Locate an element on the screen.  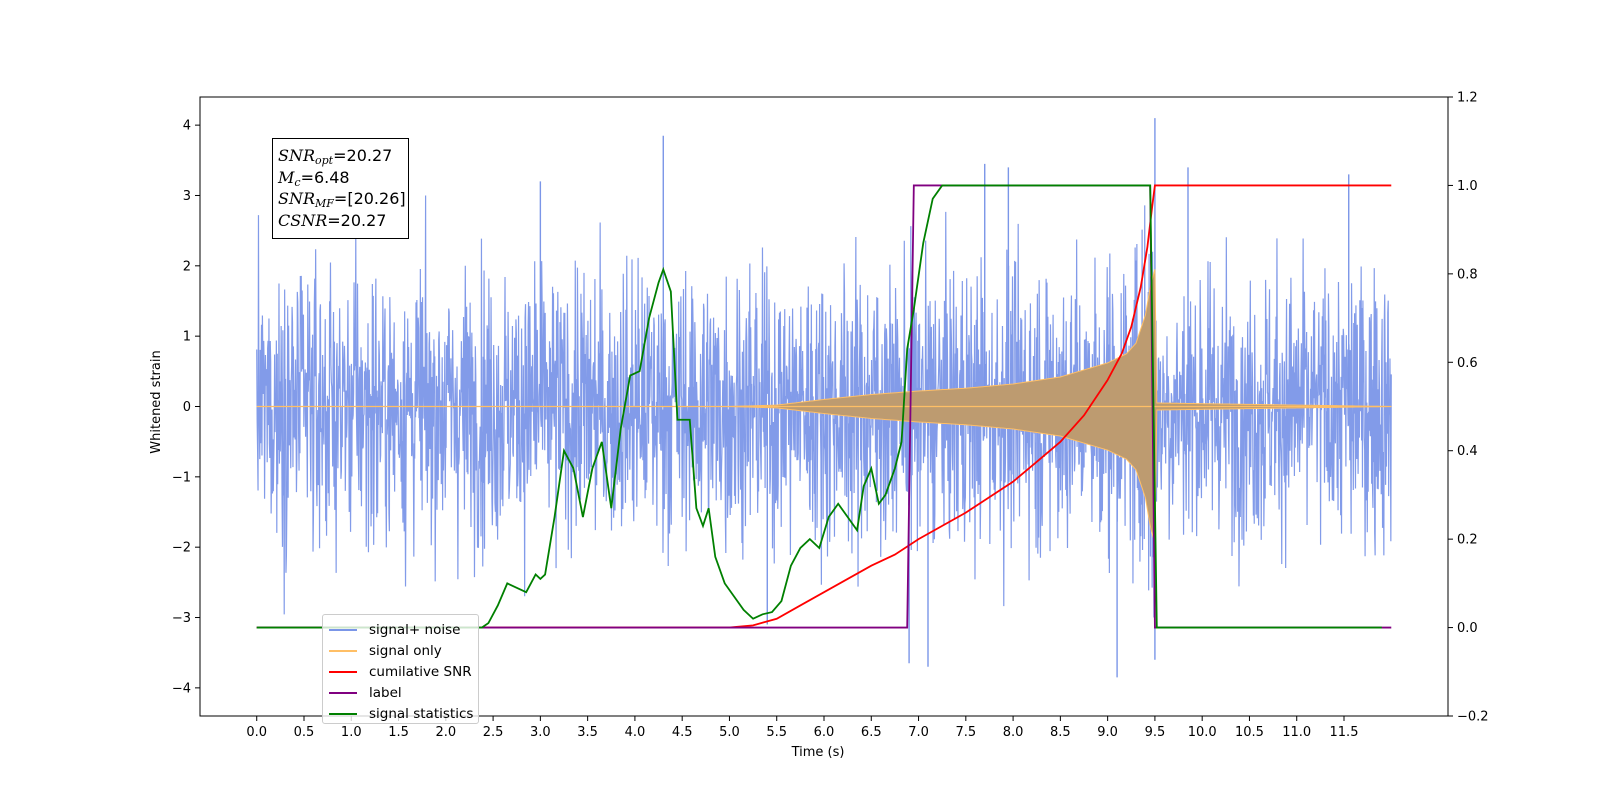
y-tick-label: 2 is located at coordinates (187, 266).